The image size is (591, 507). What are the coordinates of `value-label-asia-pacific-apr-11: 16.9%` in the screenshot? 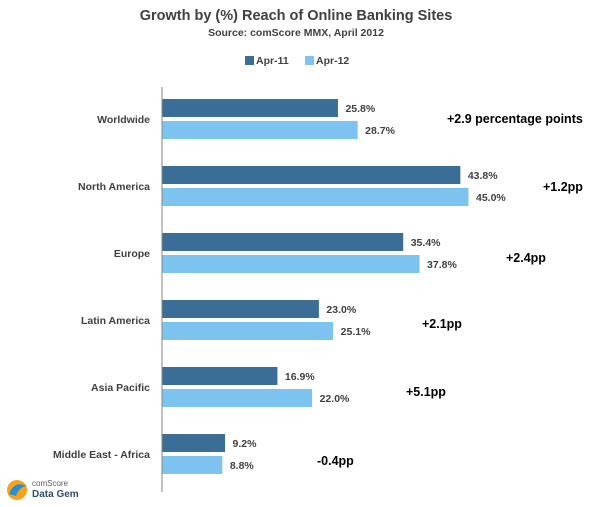 It's located at (300, 377).